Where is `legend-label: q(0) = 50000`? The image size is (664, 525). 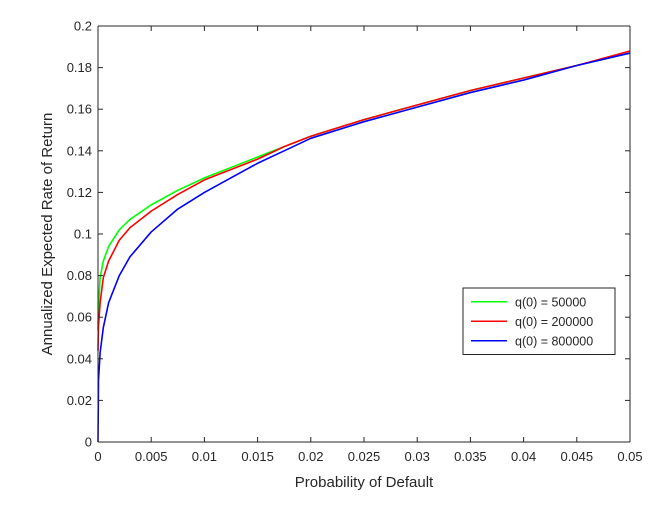 legend-label: q(0) = 50000 is located at coordinates (550, 302).